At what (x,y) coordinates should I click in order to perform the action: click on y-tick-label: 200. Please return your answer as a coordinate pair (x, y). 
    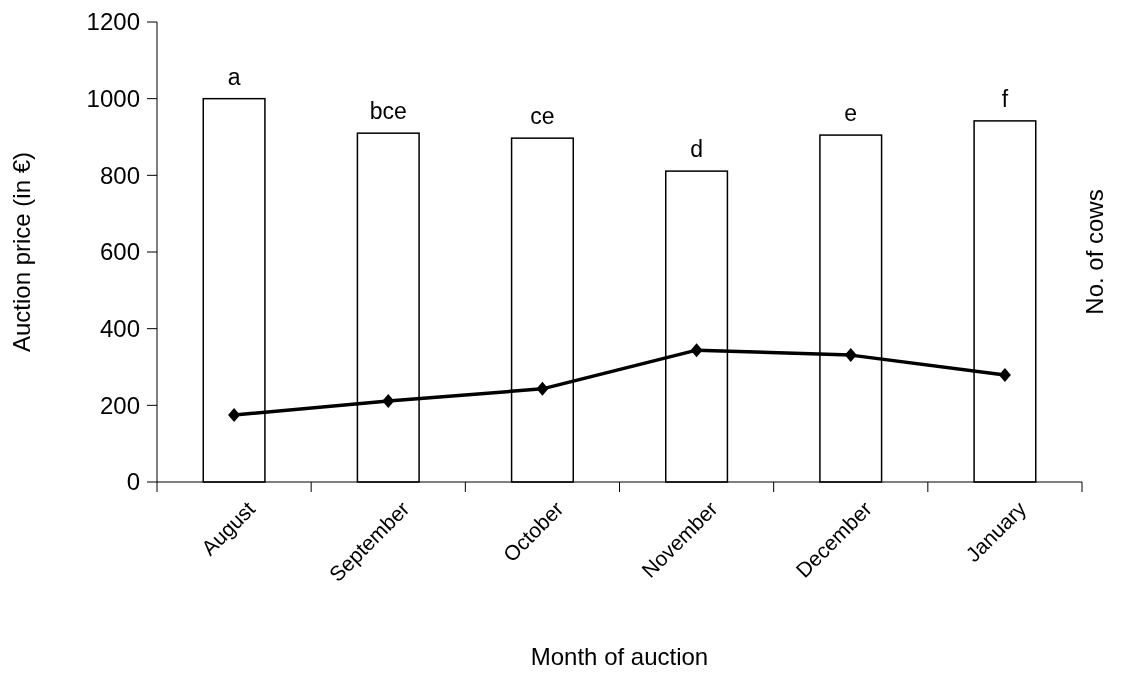
    Looking at the image, I should click on (119, 405).